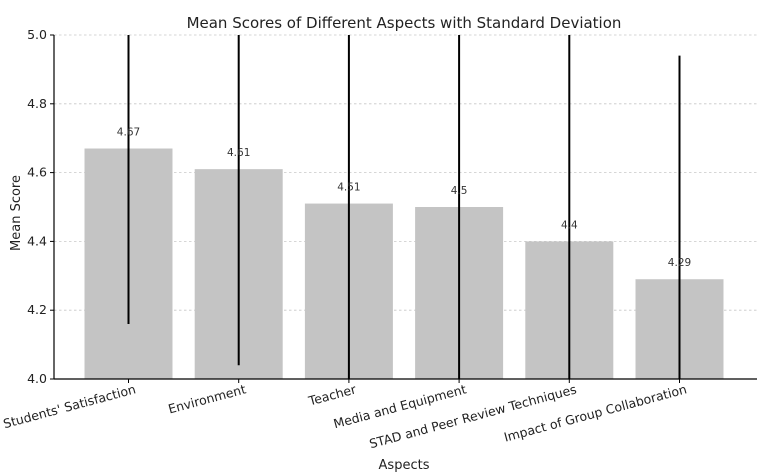 This screenshot has width=779, height=474. Describe the element at coordinates (128, 133) in the screenshot. I see `data-label: 4.67` at that location.